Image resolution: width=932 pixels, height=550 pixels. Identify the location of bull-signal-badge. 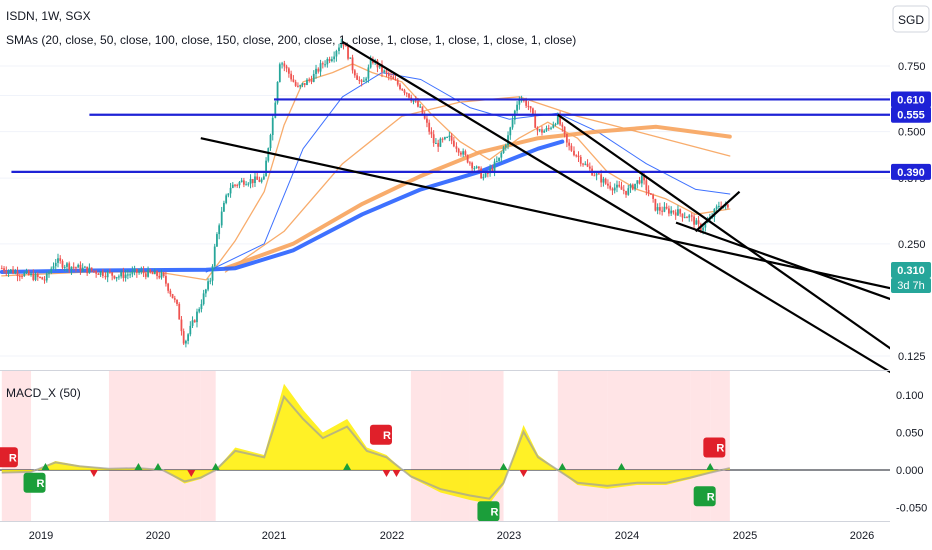
(704, 496).